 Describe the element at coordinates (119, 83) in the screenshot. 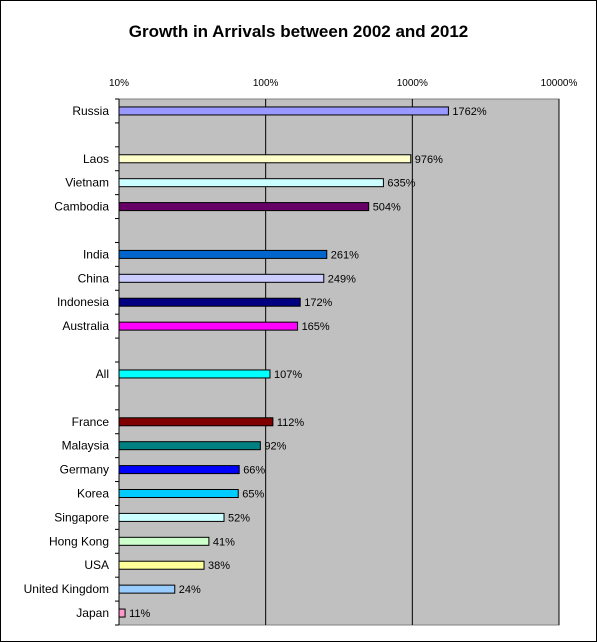

I see `x-tick-label: 10%` at that location.